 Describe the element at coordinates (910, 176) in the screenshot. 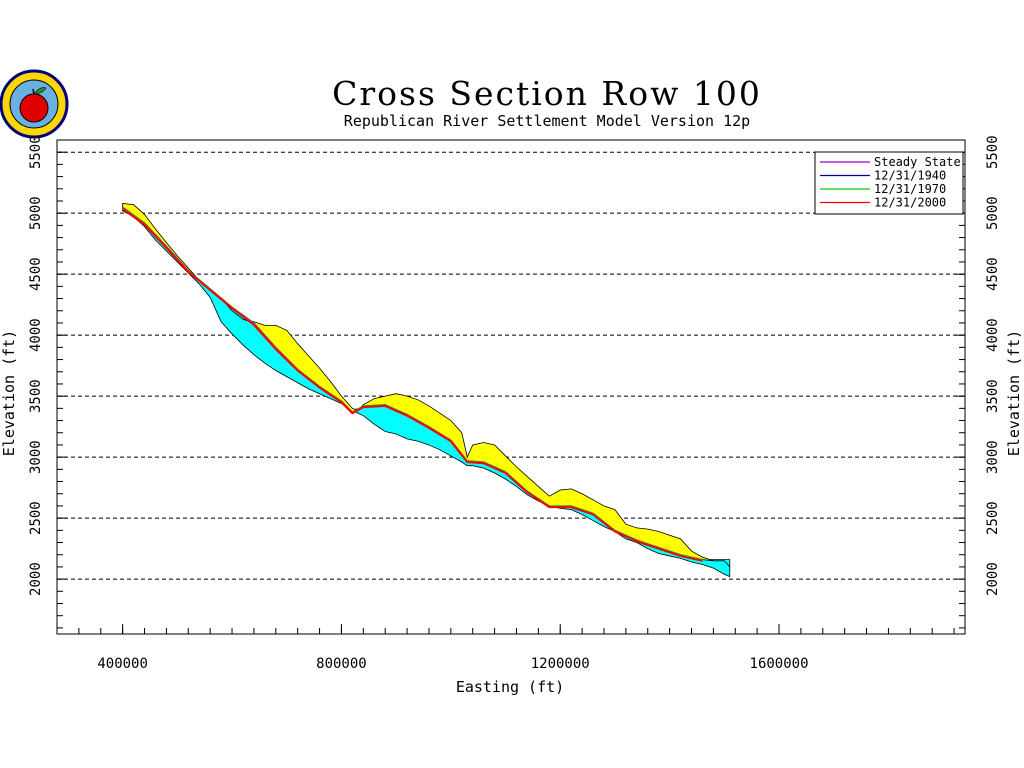

I see `legend-label: 12/31/1940` at that location.